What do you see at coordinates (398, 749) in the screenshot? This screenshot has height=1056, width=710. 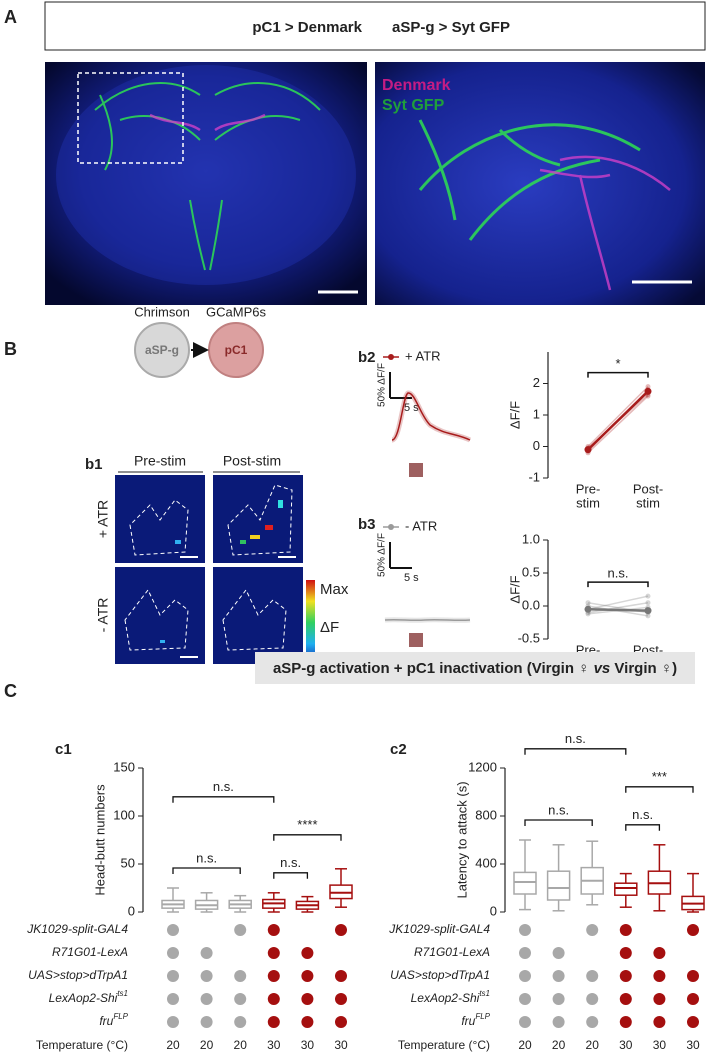 I see `subpanel-label: c2` at bounding box center [398, 749].